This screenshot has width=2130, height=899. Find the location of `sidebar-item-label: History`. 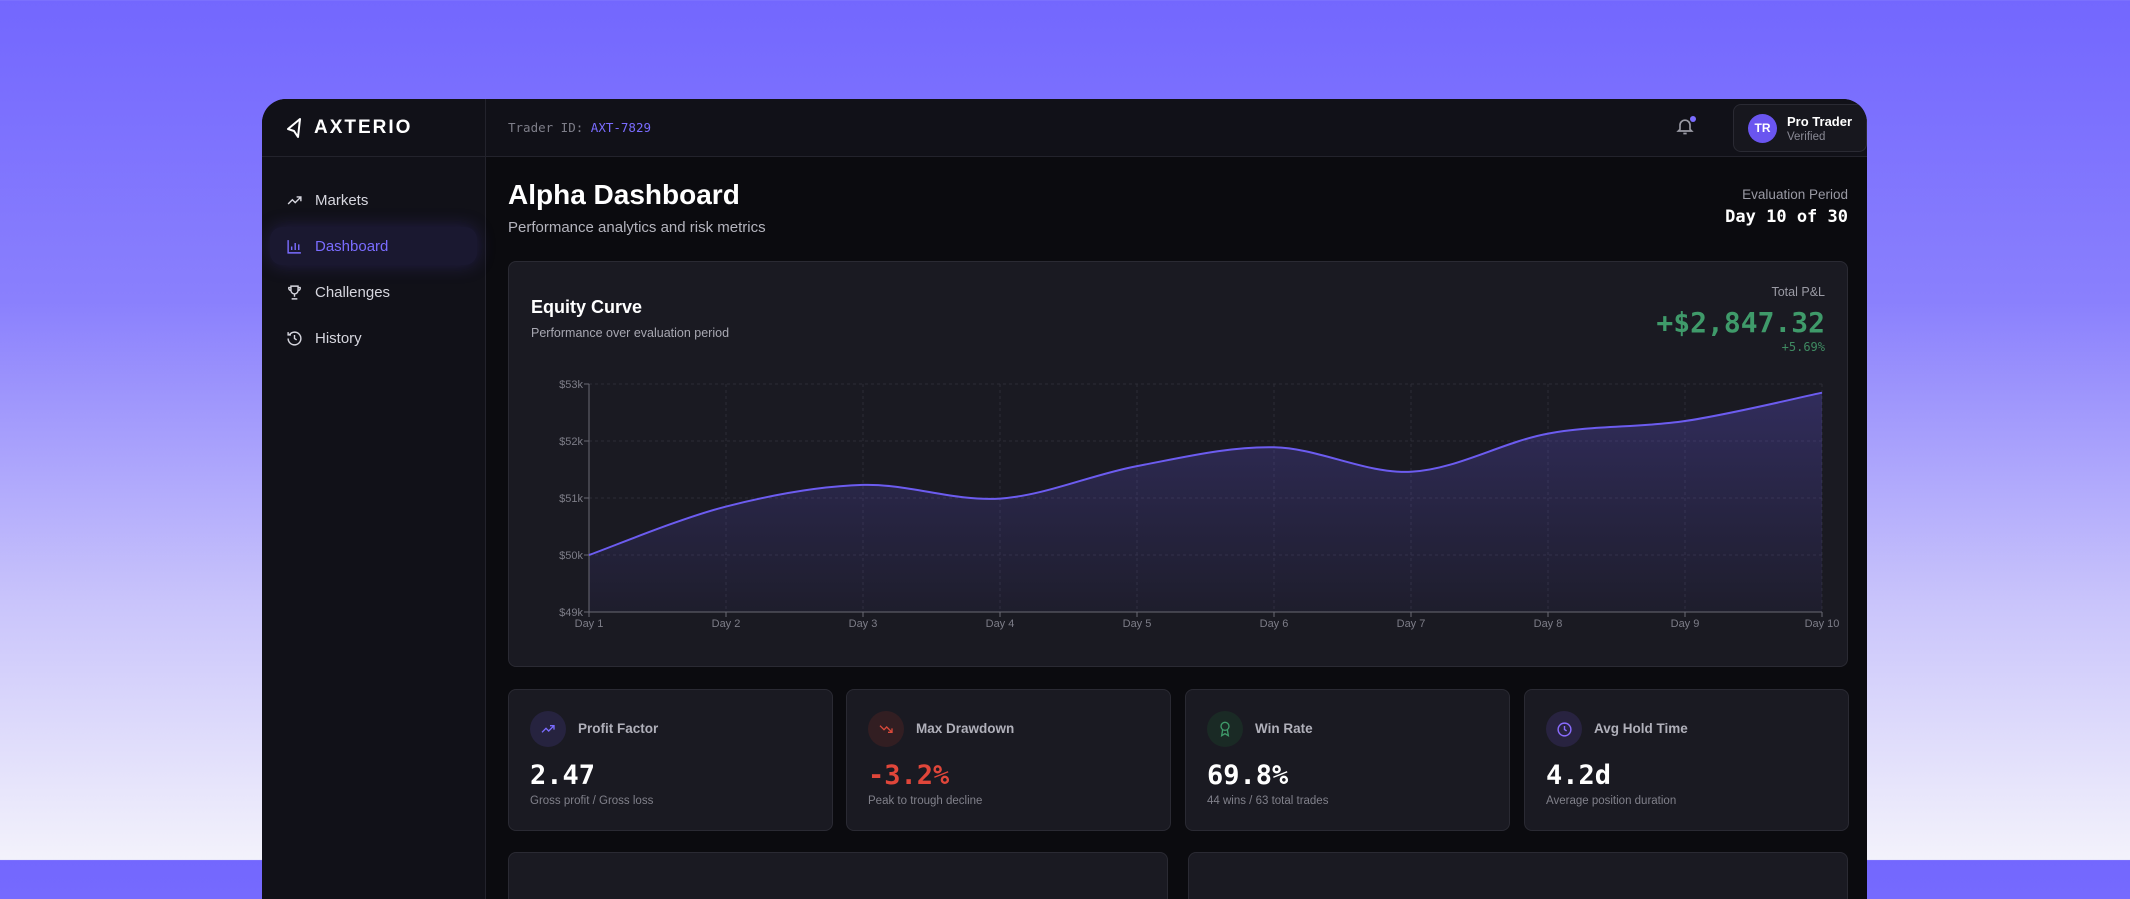

sidebar-item-label: History is located at coordinates (338, 338).